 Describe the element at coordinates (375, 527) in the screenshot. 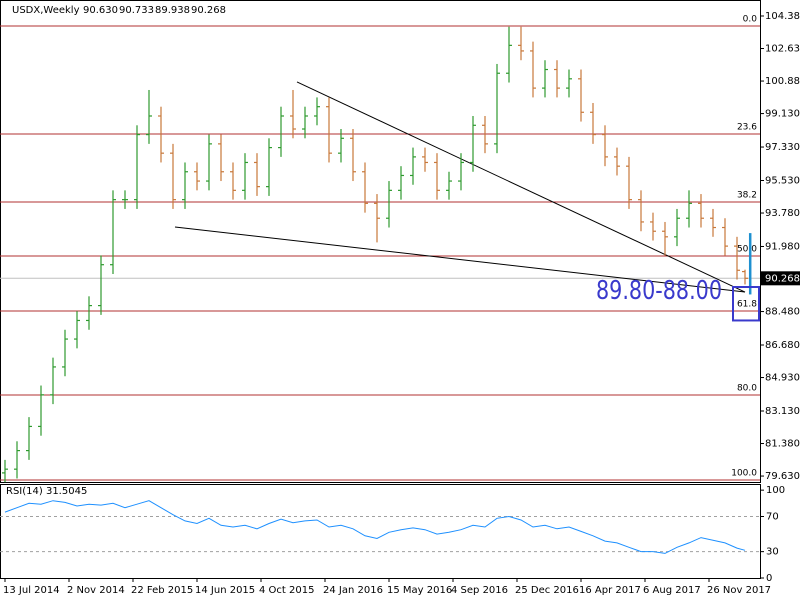

I see `rsi-line` at that location.